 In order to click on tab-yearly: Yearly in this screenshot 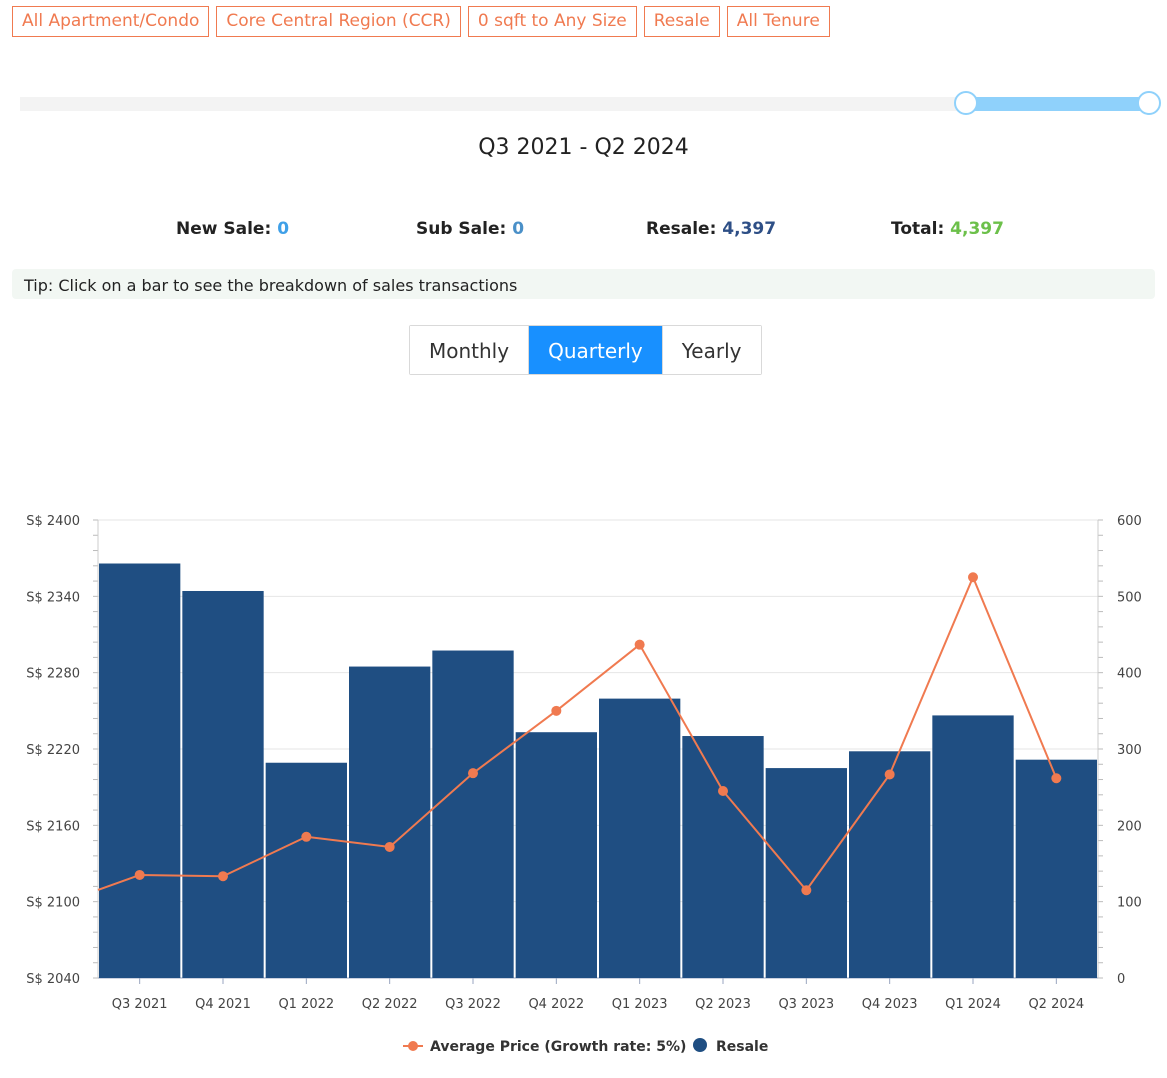, I will do `click(711, 350)`.